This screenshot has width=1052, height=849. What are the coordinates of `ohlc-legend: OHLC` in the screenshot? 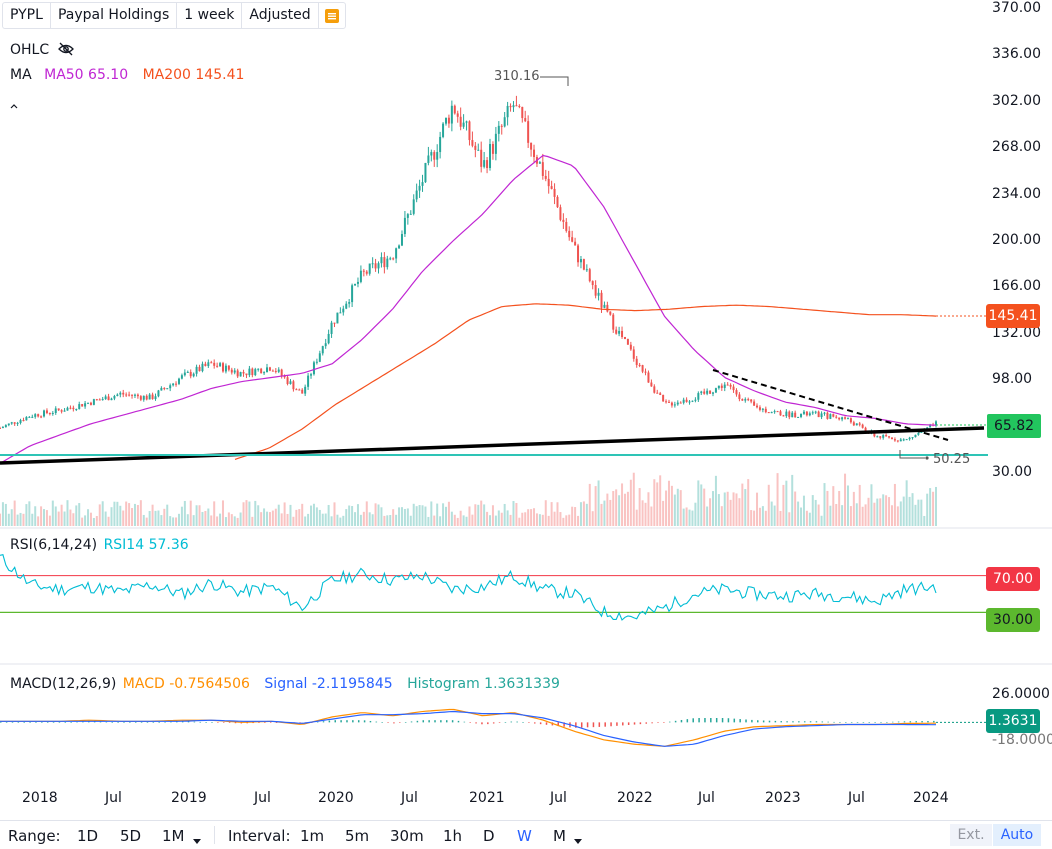 It's located at (42, 51).